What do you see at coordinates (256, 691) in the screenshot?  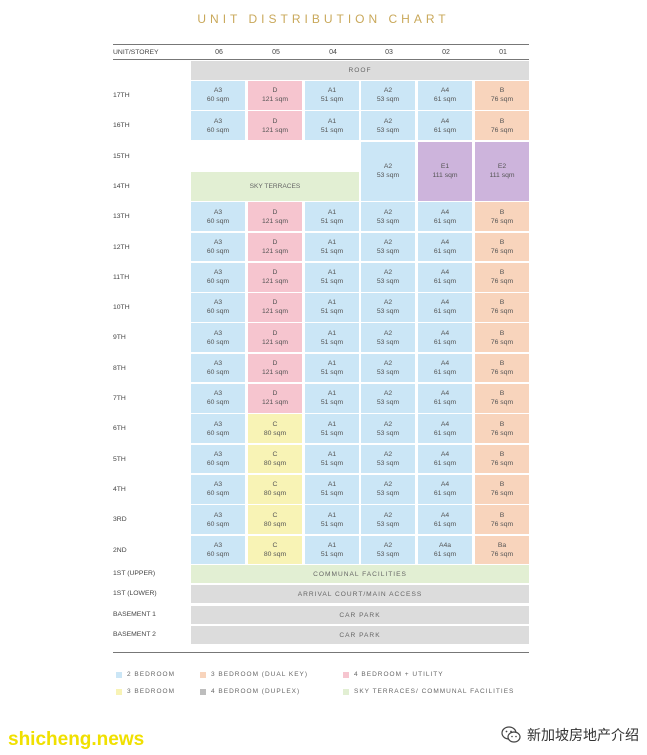 I see `legend-label: 4 BEDROOM (DUPLEX)` at bounding box center [256, 691].